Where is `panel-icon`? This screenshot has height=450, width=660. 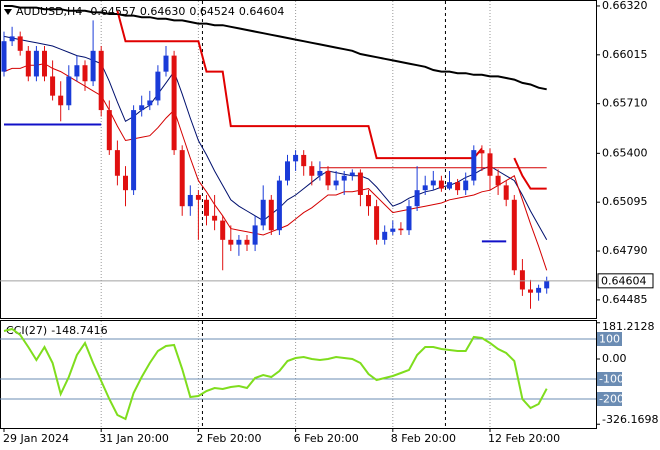
panel-icon is located at coordinates (8, 12).